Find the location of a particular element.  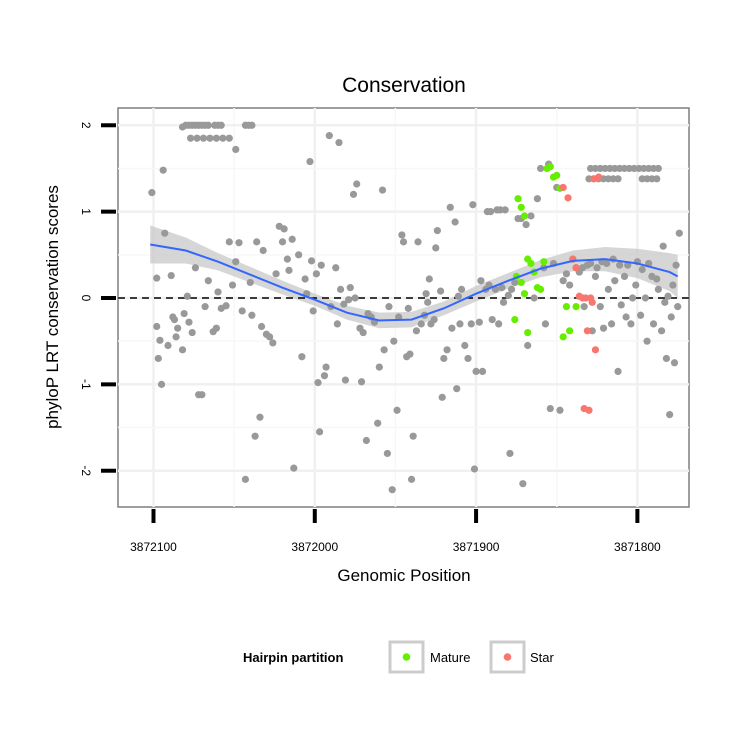

x-axis-title: Genomic Position is located at coordinates (403, 575).